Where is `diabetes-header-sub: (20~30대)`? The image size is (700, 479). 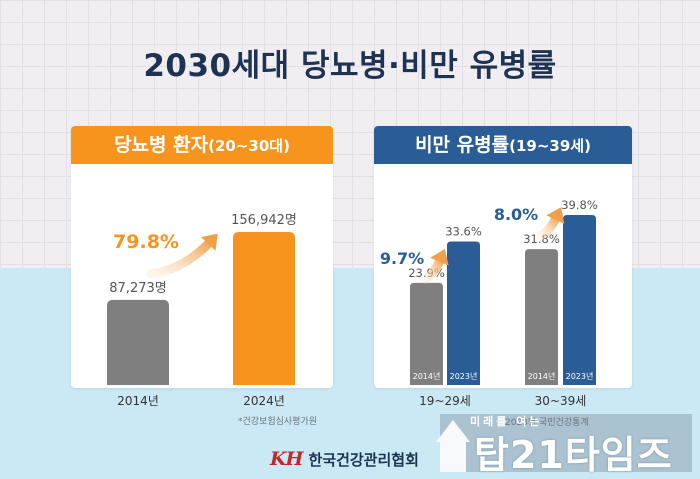
diabetes-header-sub: (20~30대) is located at coordinates (249, 146).